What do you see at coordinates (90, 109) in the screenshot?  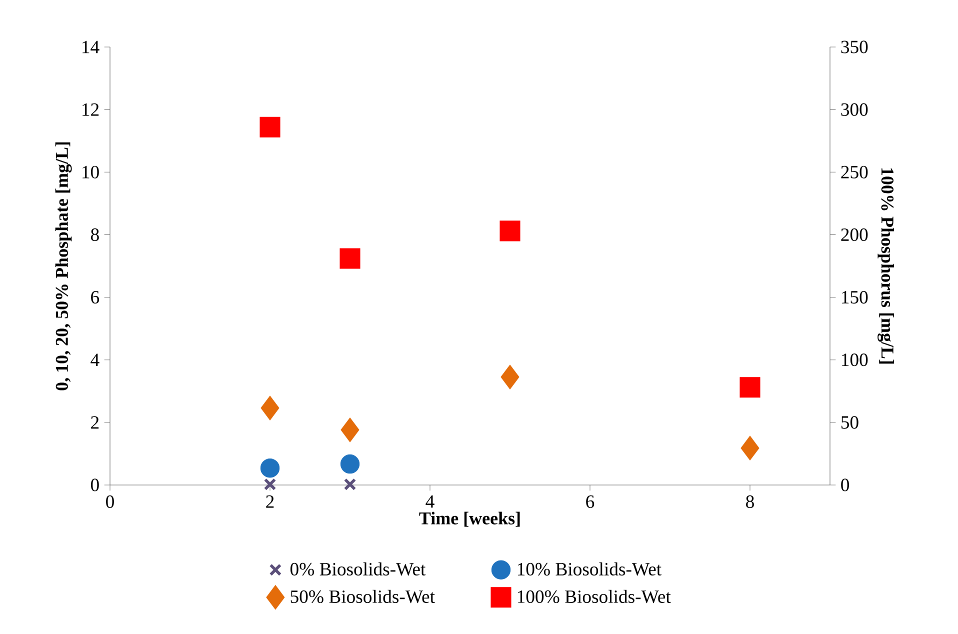 I see `y-tick-label: 12` at bounding box center [90, 109].